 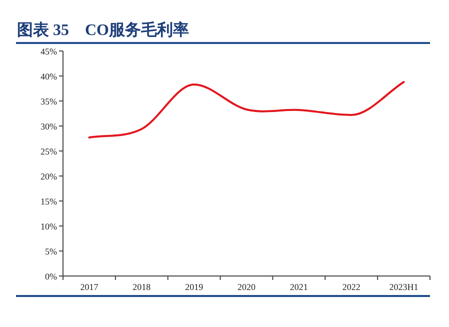 I want to click on x-tick-label: 2022, so click(x=351, y=287).